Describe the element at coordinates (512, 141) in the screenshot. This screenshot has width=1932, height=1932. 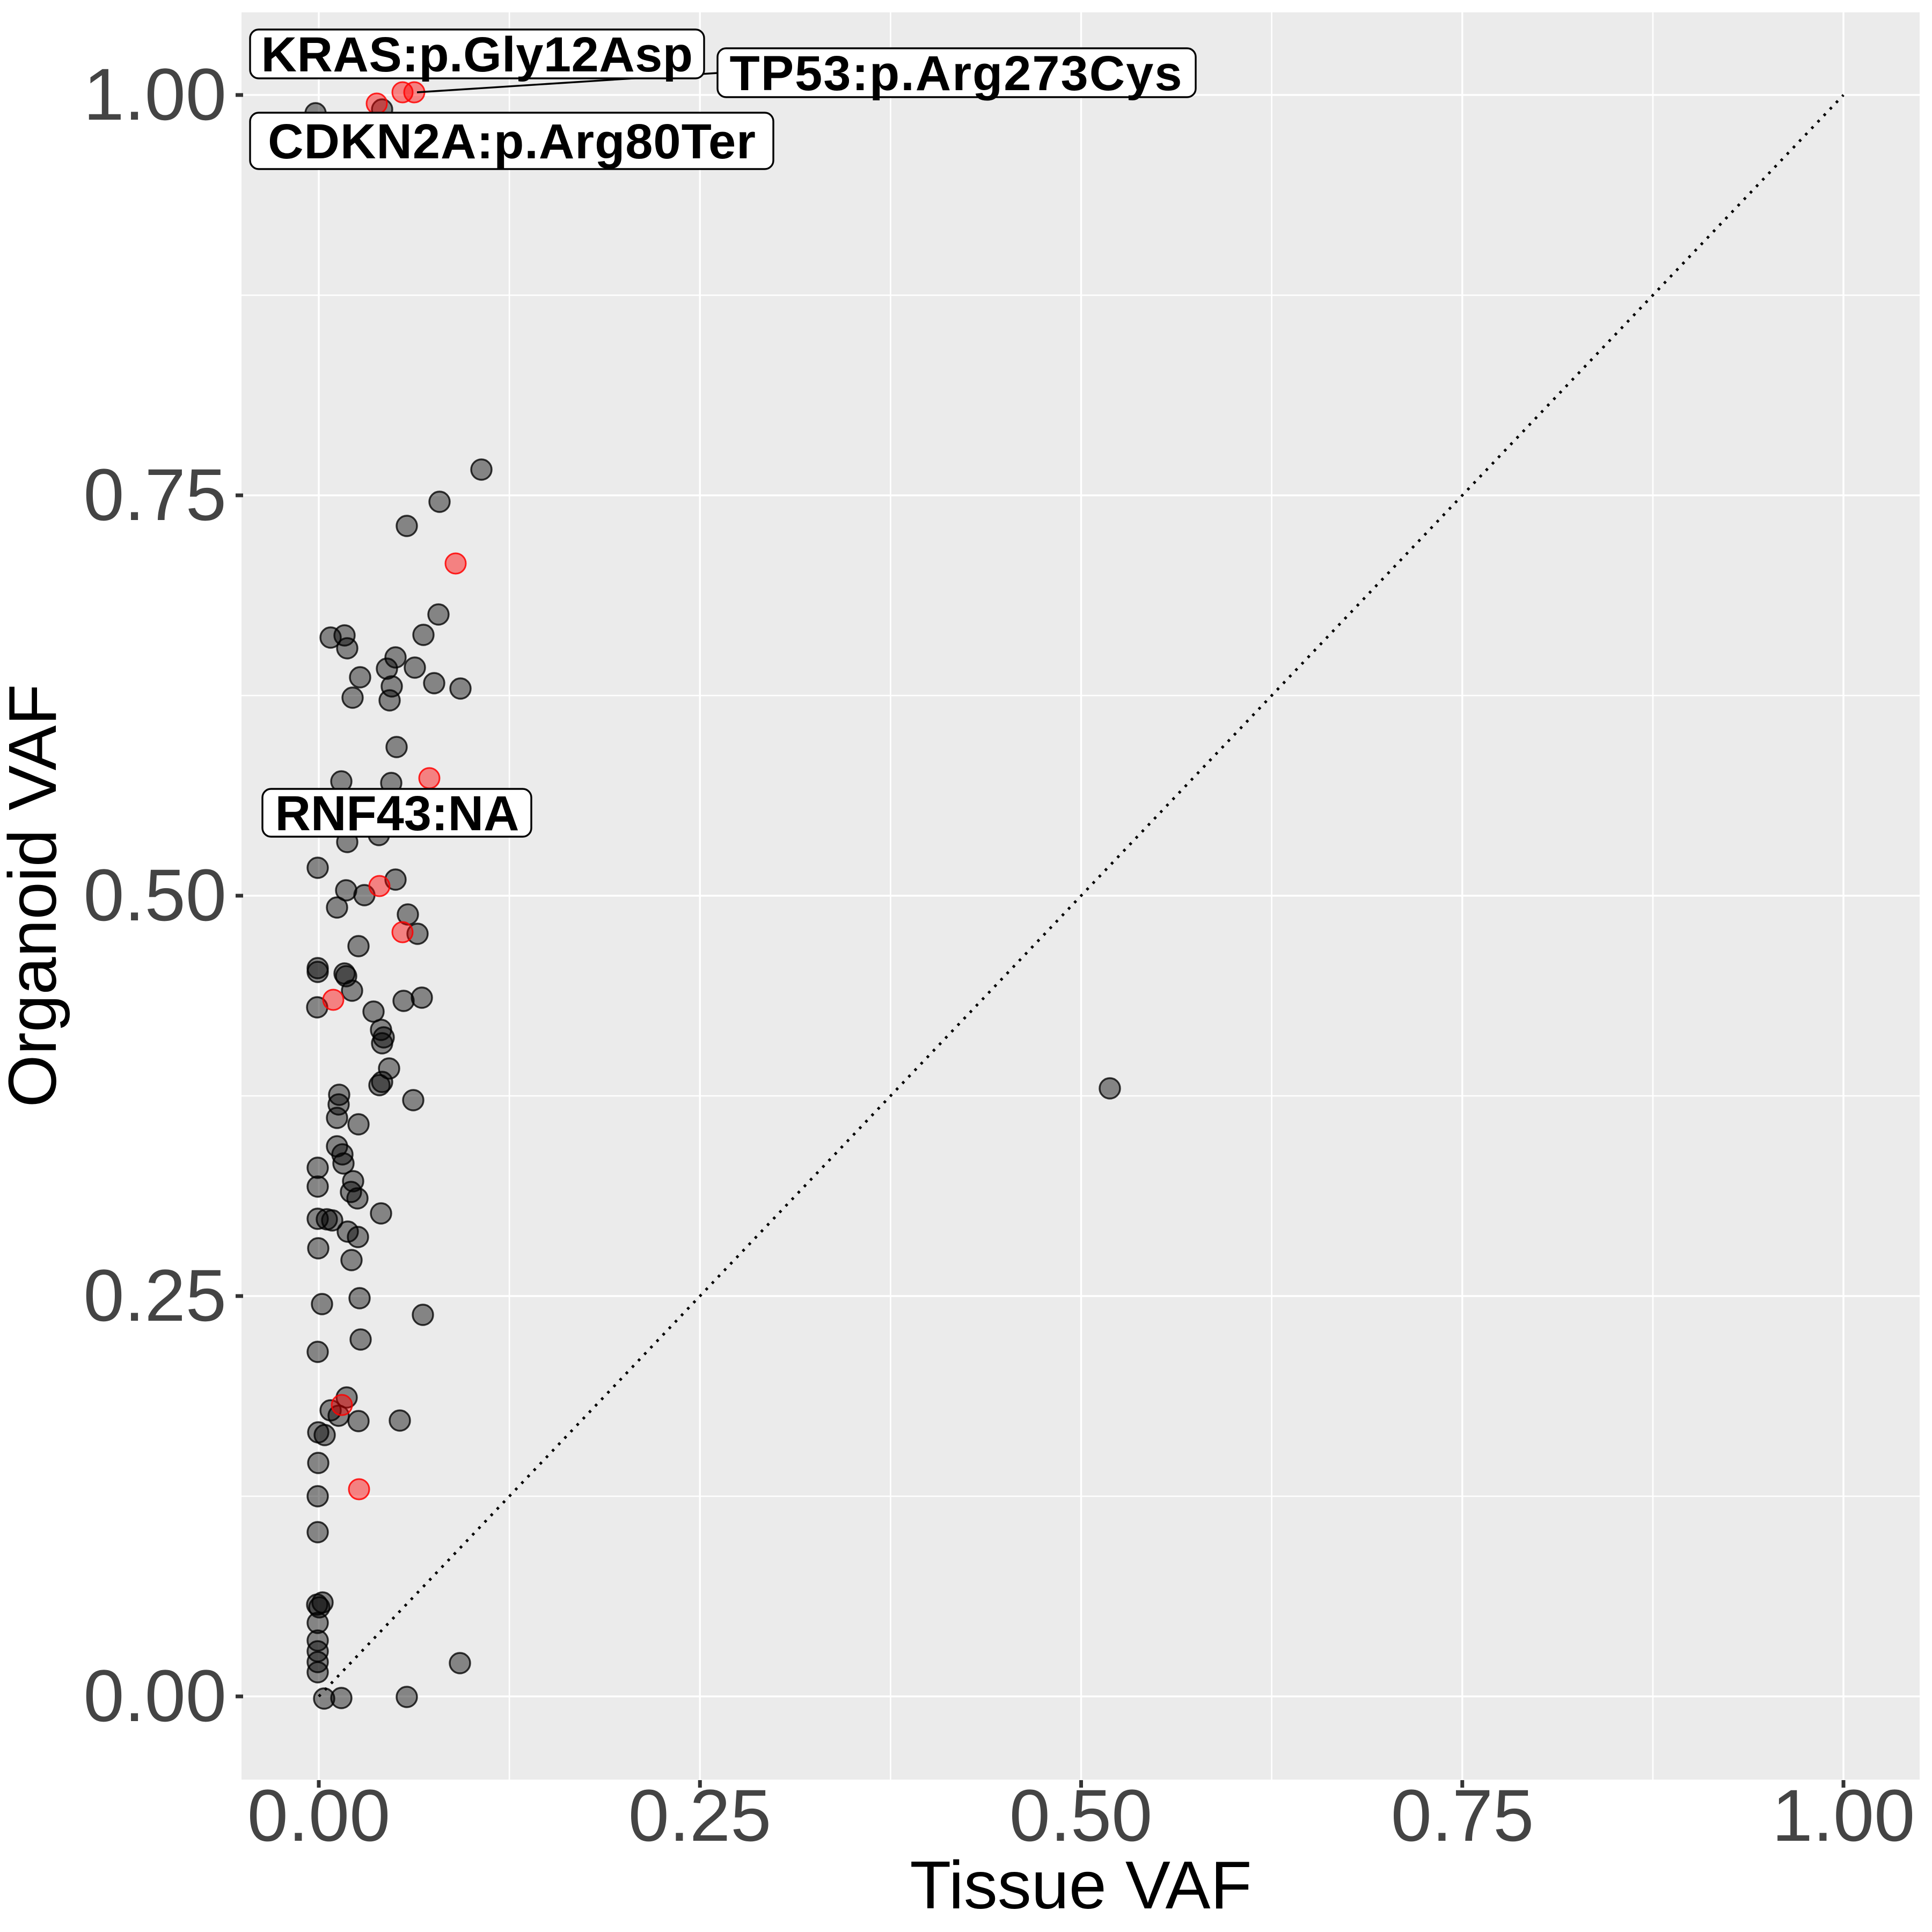
I see `svg-text: CDKN2A:p.Arg80Ter` at that location.